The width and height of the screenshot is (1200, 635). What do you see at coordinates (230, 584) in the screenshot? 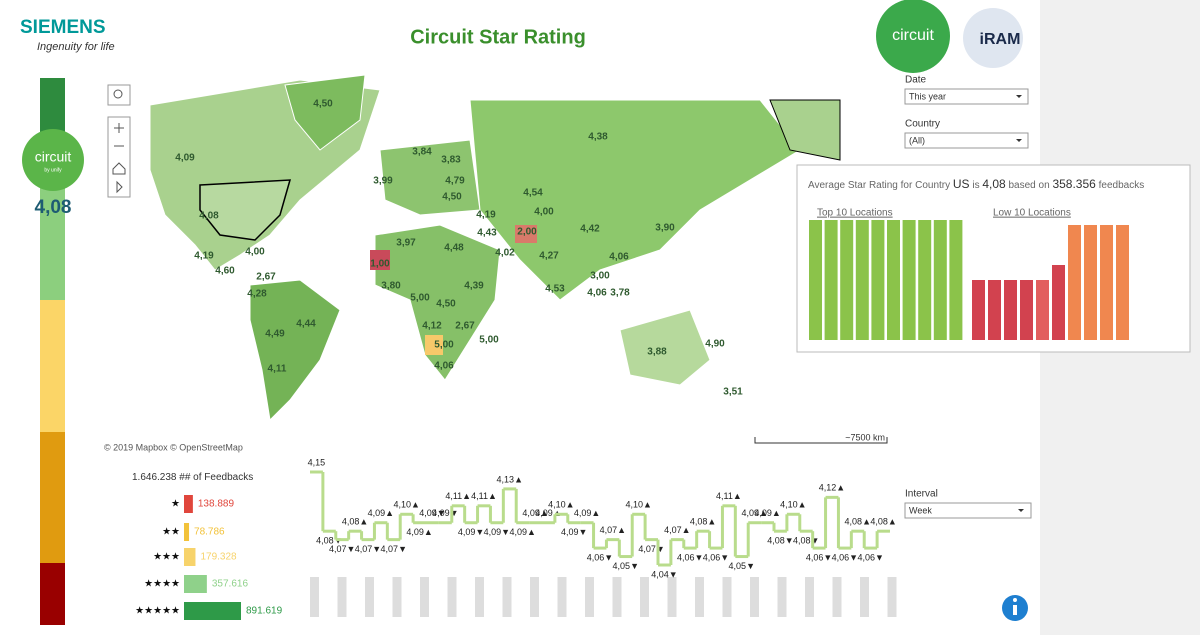
I see `feedback-value: 357.616` at bounding box center [230, 584].